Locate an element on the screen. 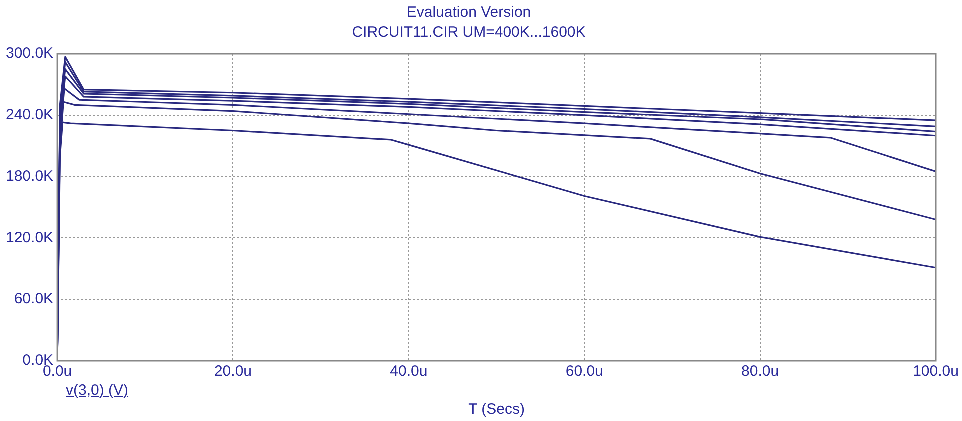  y-tick-label: 120.0K is located at coordinates (30, 237).